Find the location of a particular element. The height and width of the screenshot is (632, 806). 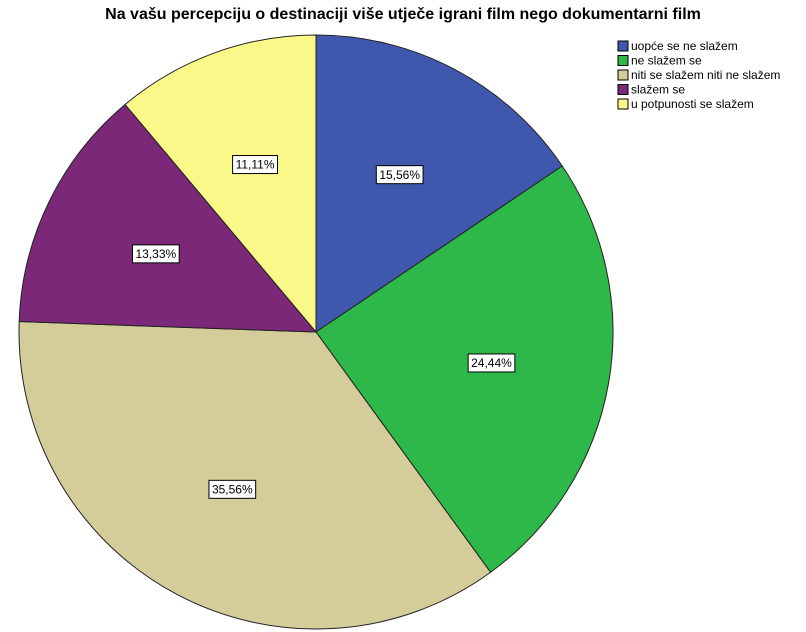

data-label: 24,44% is located at coordinates (491, 363).